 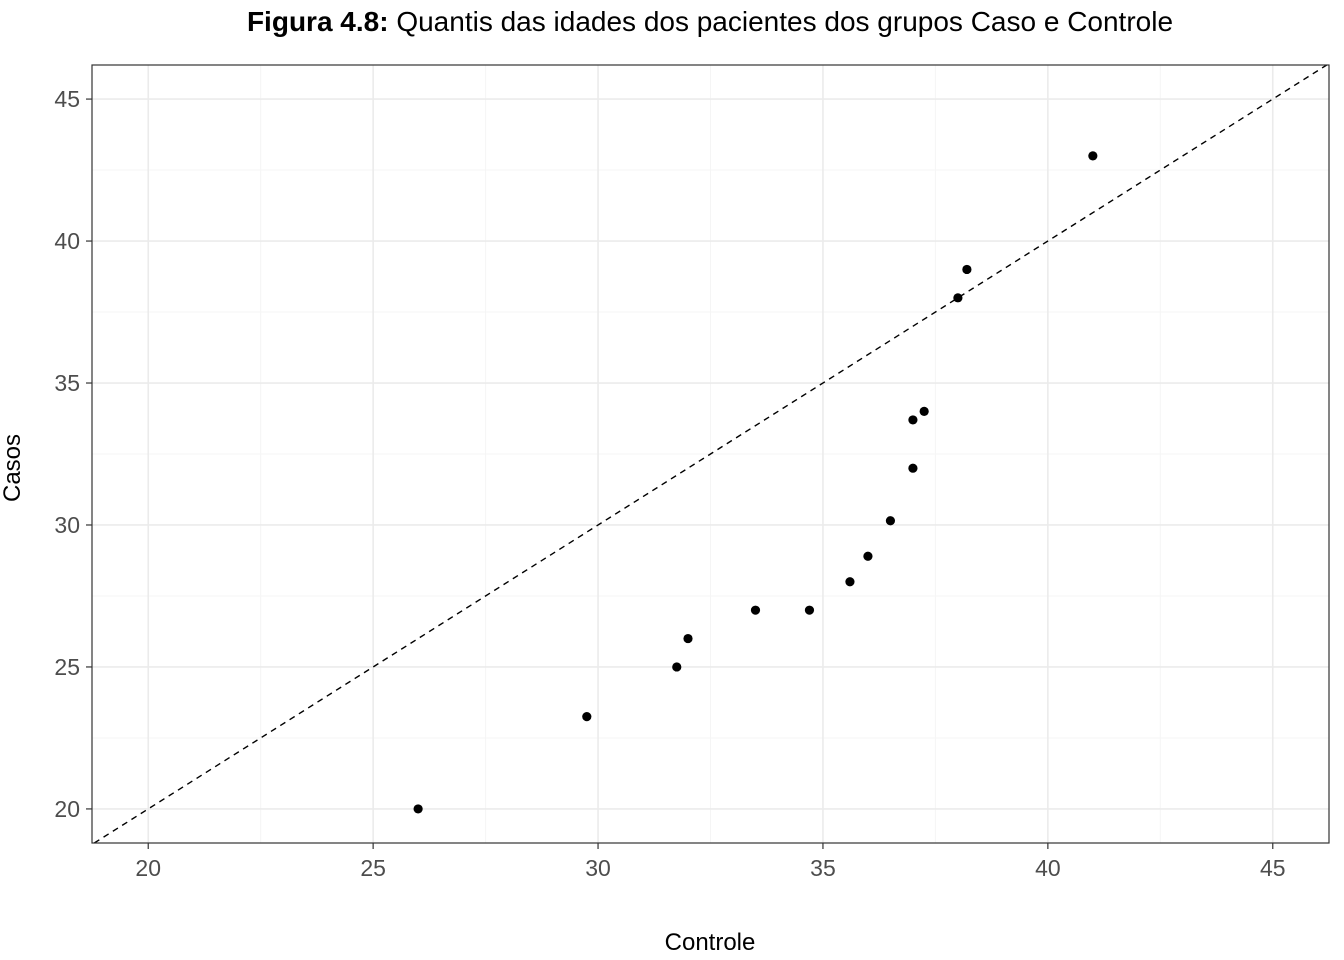 I want to click on y-axis-ticks: 20 25 30 35 40 45, so click(x=73, y=454).